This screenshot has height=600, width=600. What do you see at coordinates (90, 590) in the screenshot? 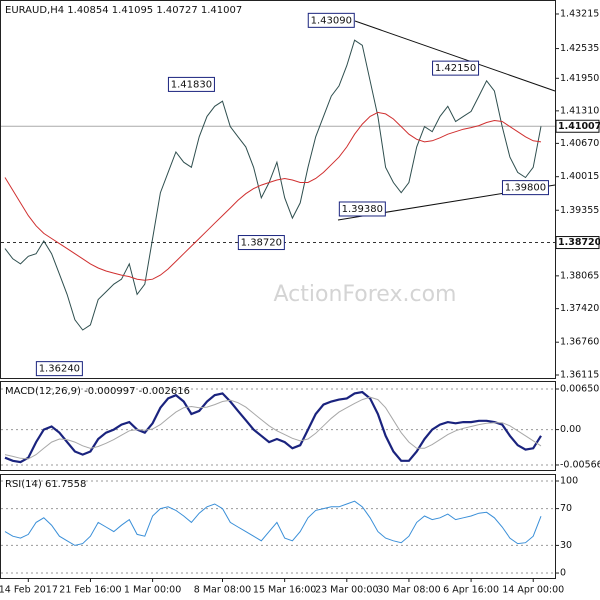
I see `x-tick-label: 21 Feb 16:00` at bounding box center [90, 590].